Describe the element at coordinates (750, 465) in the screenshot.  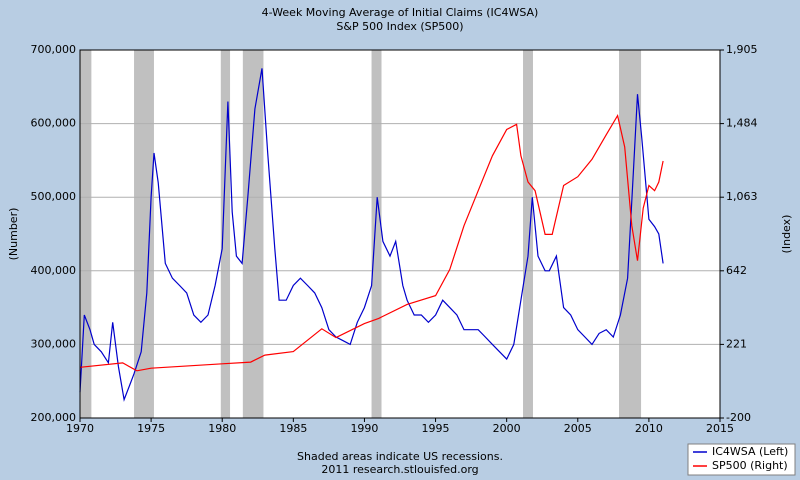
I see `legend-label: SP500 (Right)` at that location.